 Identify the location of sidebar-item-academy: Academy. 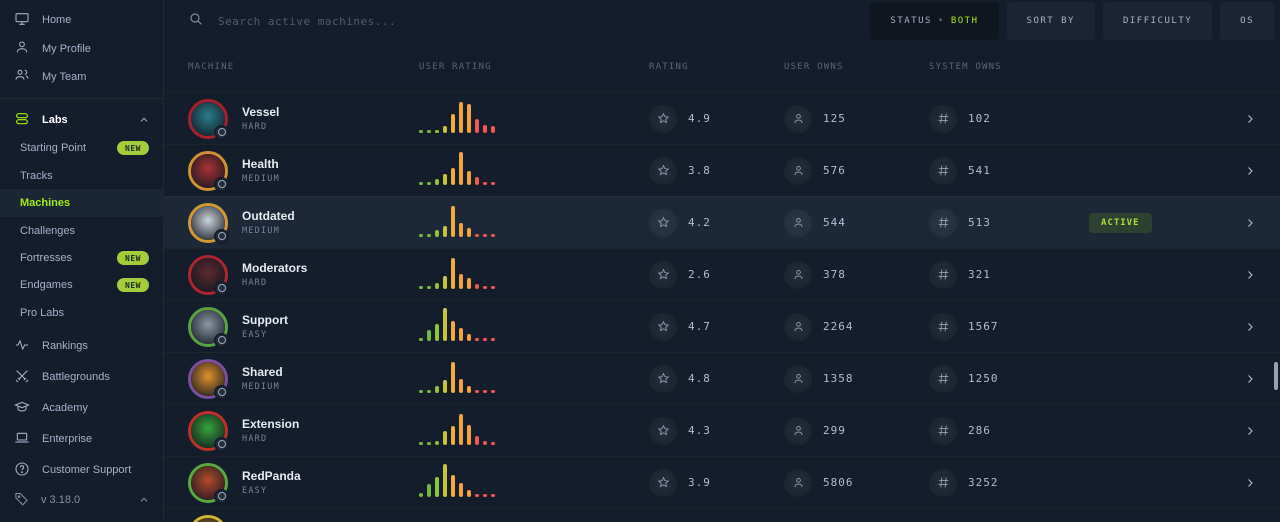
(81, 408).